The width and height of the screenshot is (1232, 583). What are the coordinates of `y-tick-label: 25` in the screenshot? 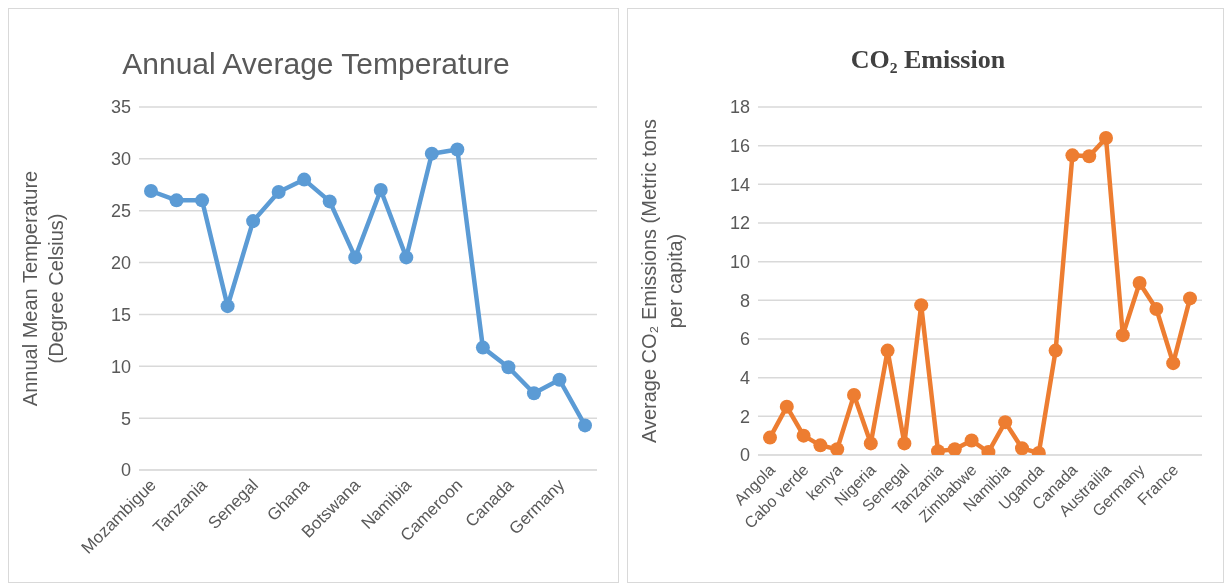 It's located at (120, 211).